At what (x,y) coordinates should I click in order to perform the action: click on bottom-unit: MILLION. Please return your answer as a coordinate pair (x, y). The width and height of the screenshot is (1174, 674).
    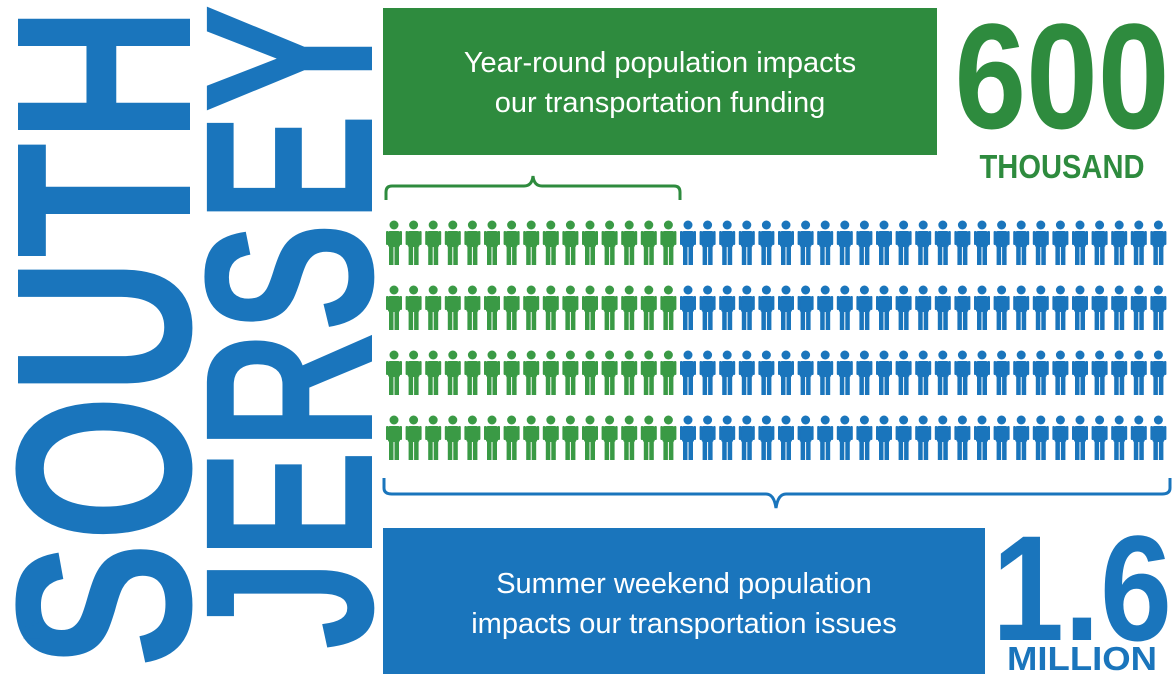
    Looking at the image, I should click on (1082, 657).